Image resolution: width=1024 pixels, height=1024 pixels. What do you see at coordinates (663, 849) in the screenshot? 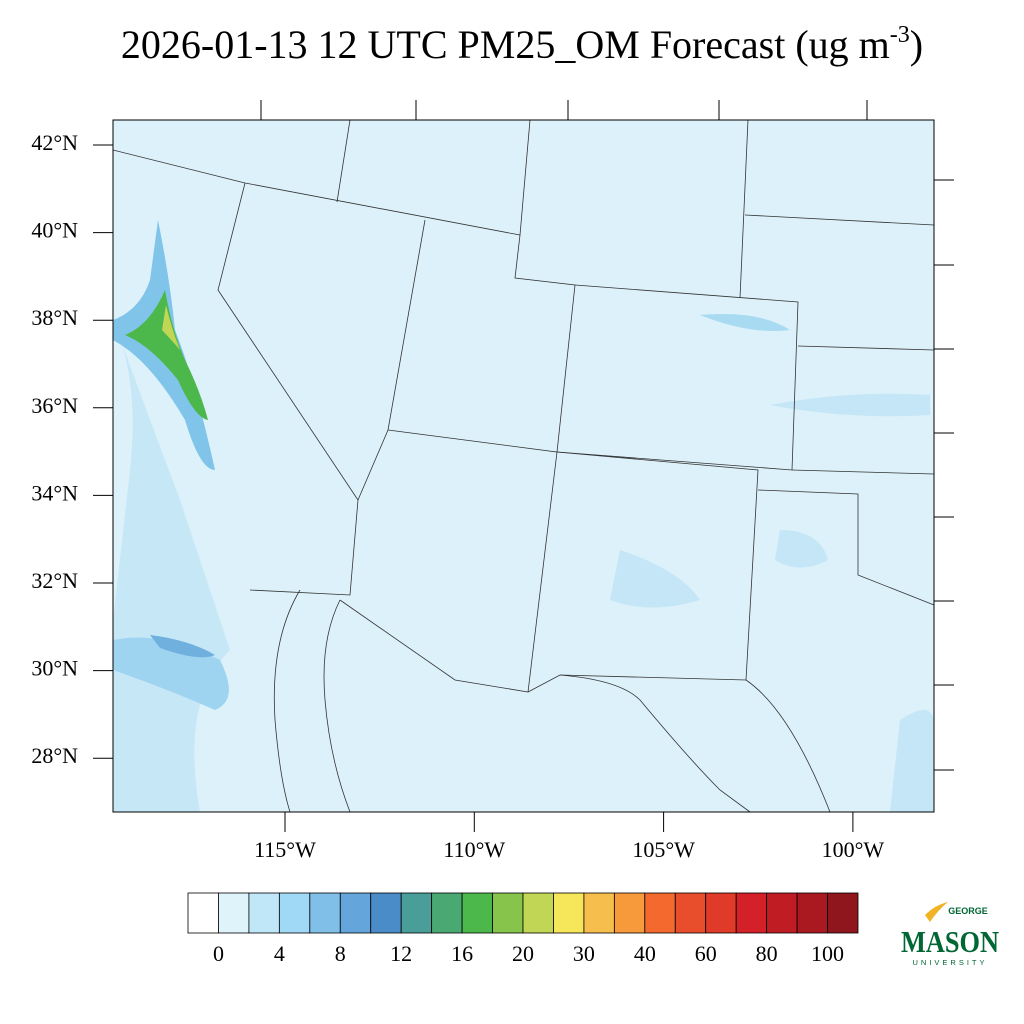
I see `lon-label: 105°W` at bounding box center [663, 849].